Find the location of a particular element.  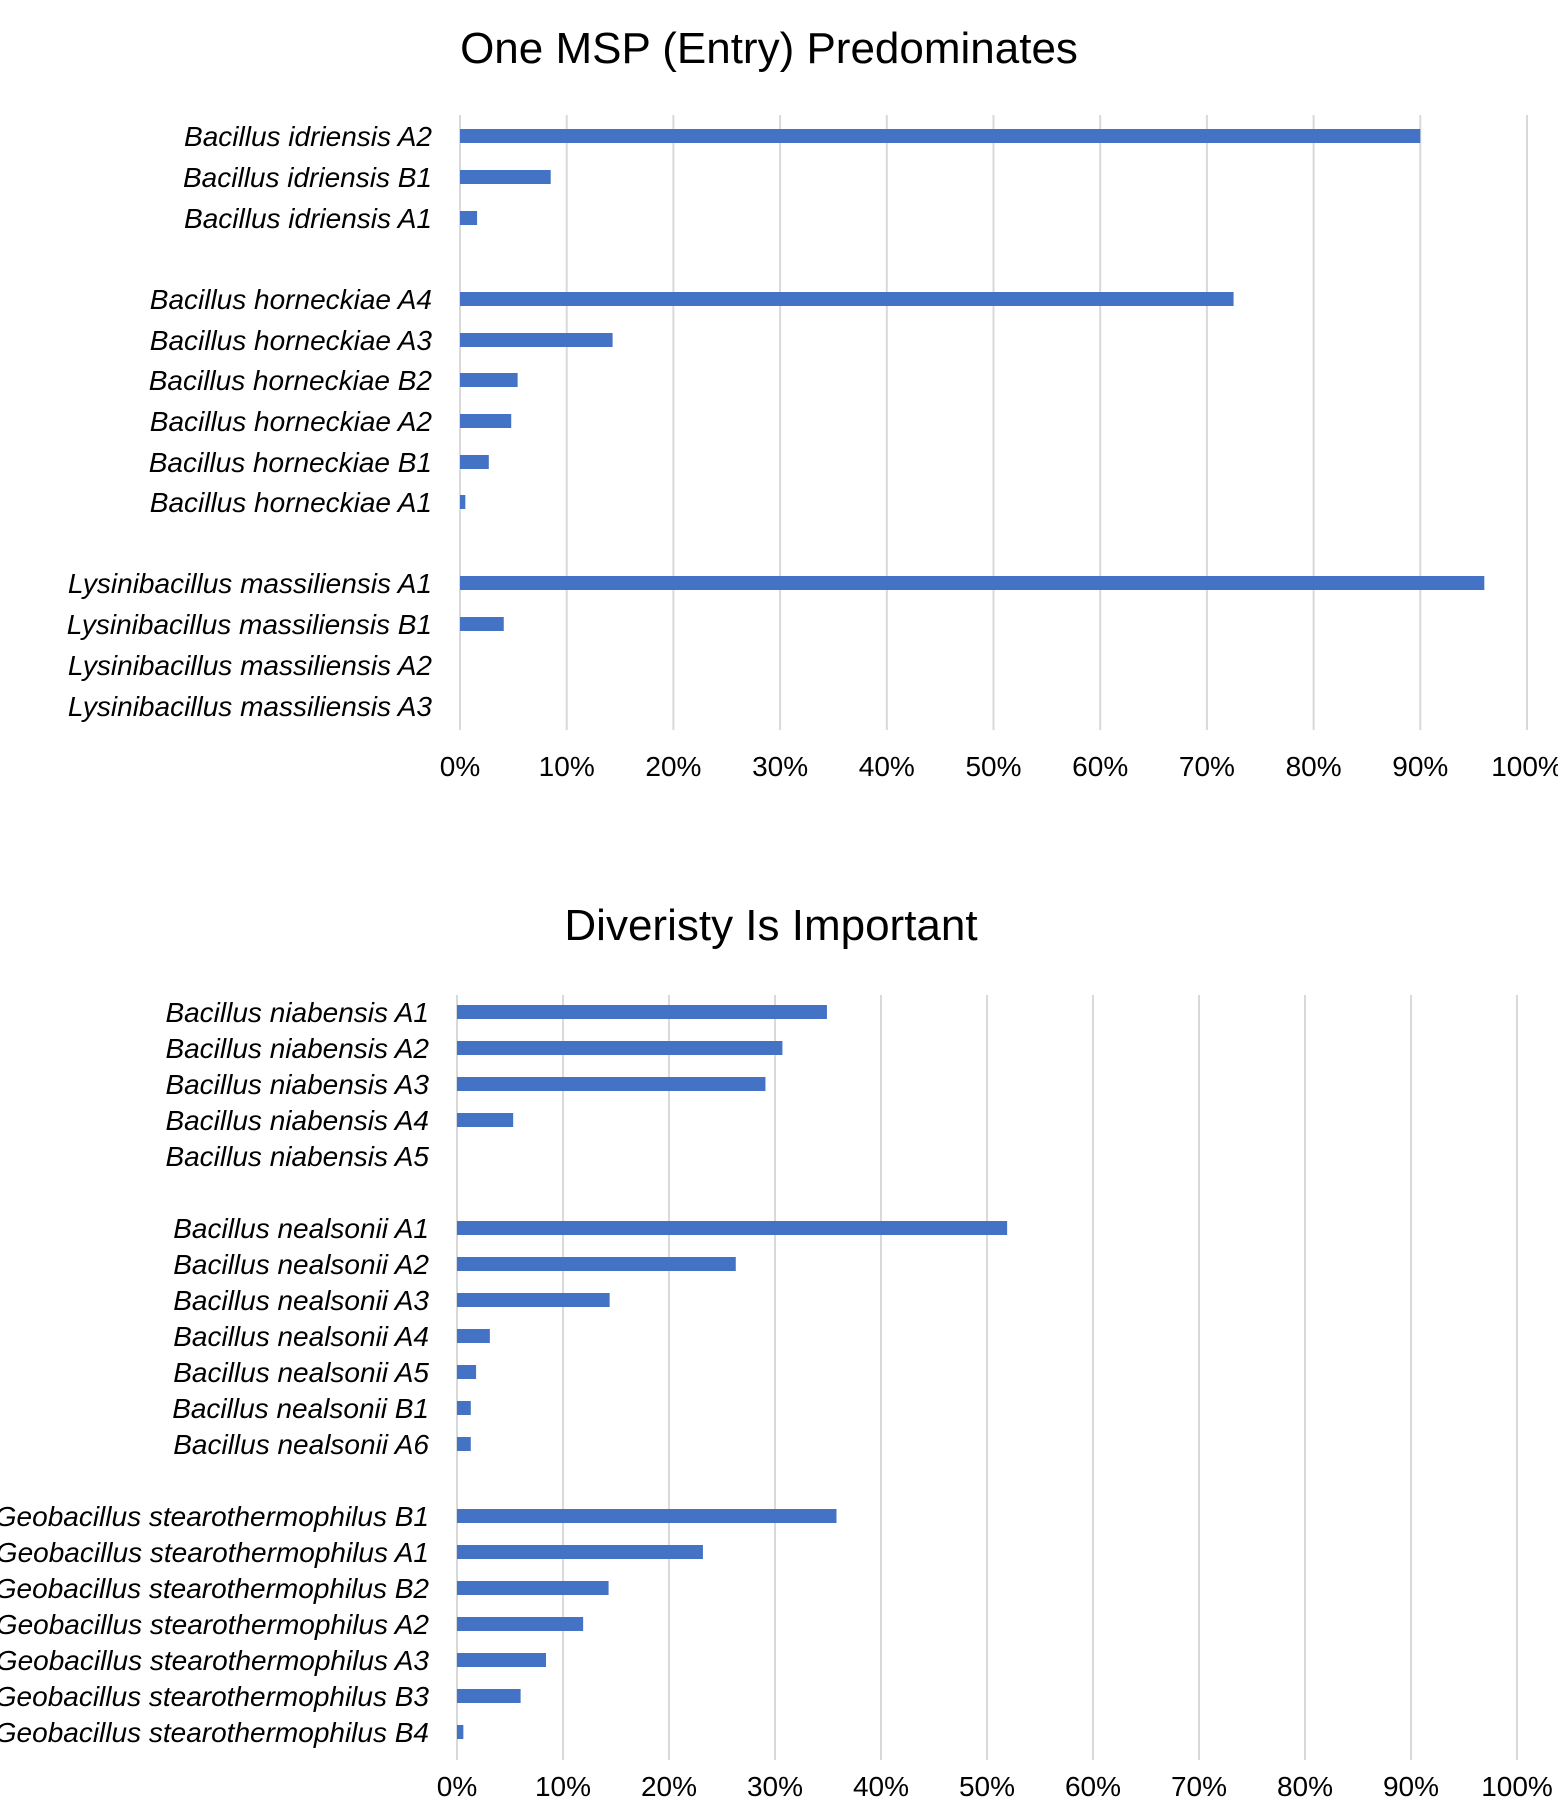

category-label: Bacillus niabensis A3 is located at coordinates (297, 1084).